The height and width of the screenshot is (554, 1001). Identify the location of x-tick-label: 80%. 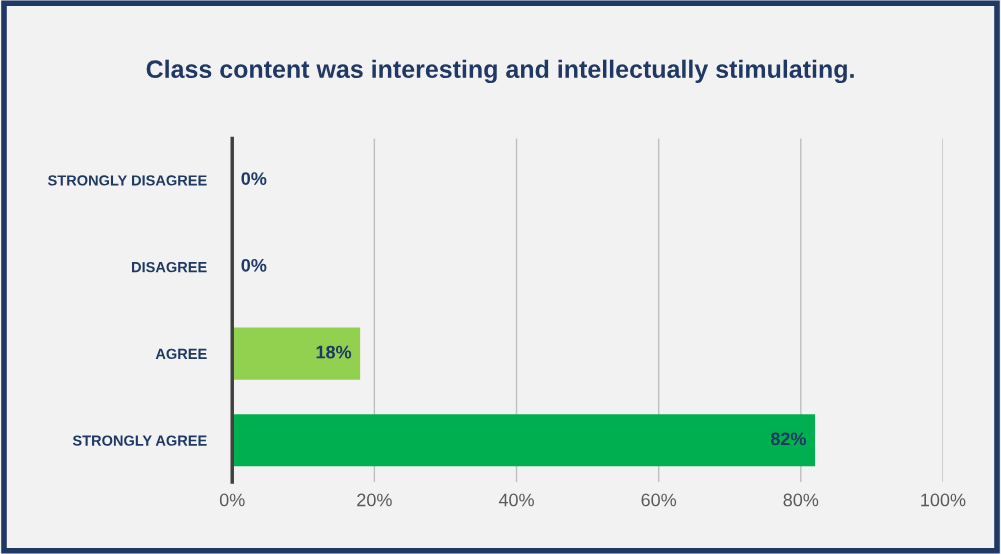
(801, 500).